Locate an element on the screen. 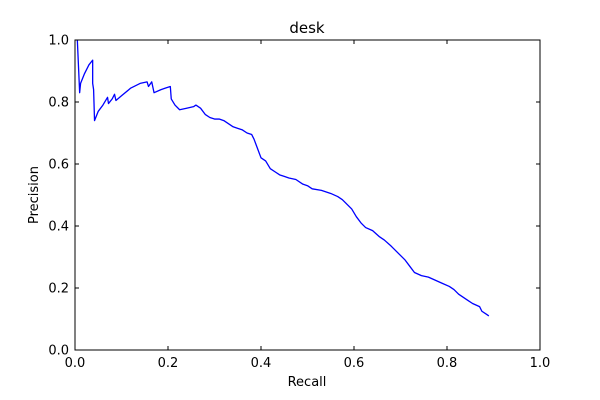 The width and height of the screenshot is (600, 400). y-tick-label: 0.4 is located at coordinates (58, 227).